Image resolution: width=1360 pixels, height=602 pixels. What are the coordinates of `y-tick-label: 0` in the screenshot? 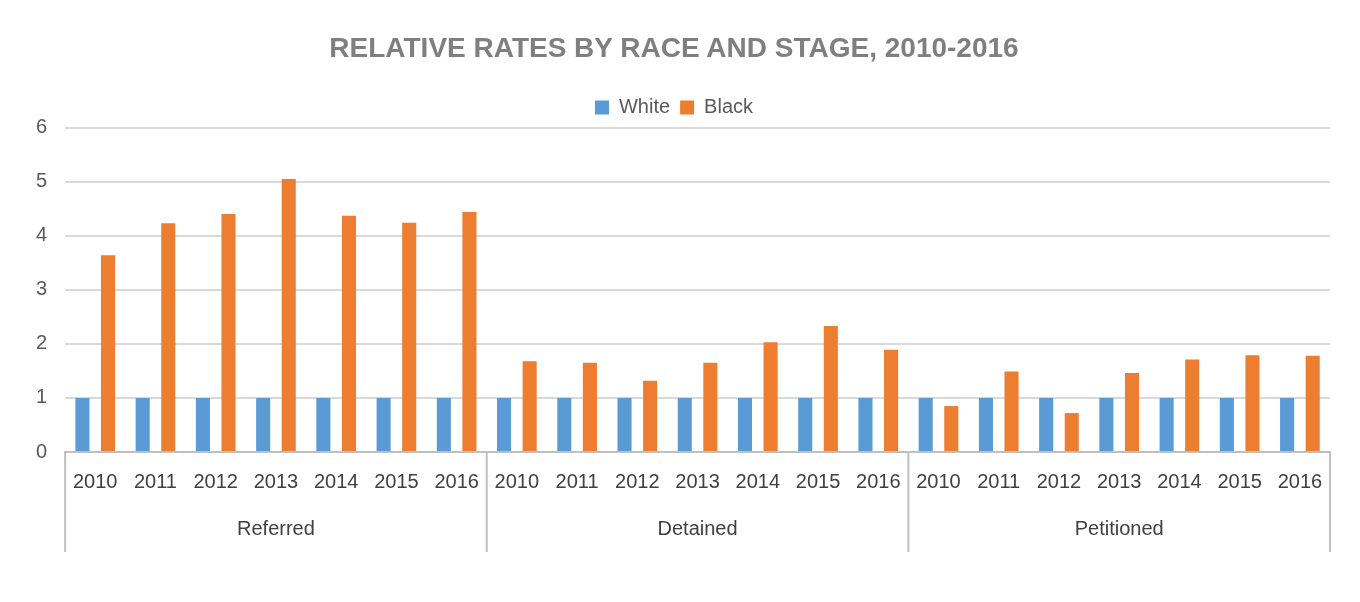 It's located at (42, 450).